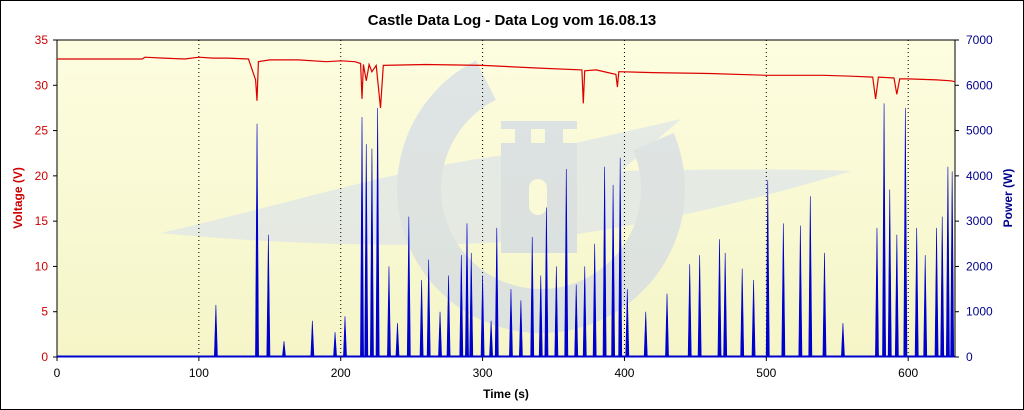 The height and width of the screenshot is (410, 1024). What do you see at coordinates (624, 373) in the screenshot?
I see `x-tick-label: 400` at bounding box center [624, 373].